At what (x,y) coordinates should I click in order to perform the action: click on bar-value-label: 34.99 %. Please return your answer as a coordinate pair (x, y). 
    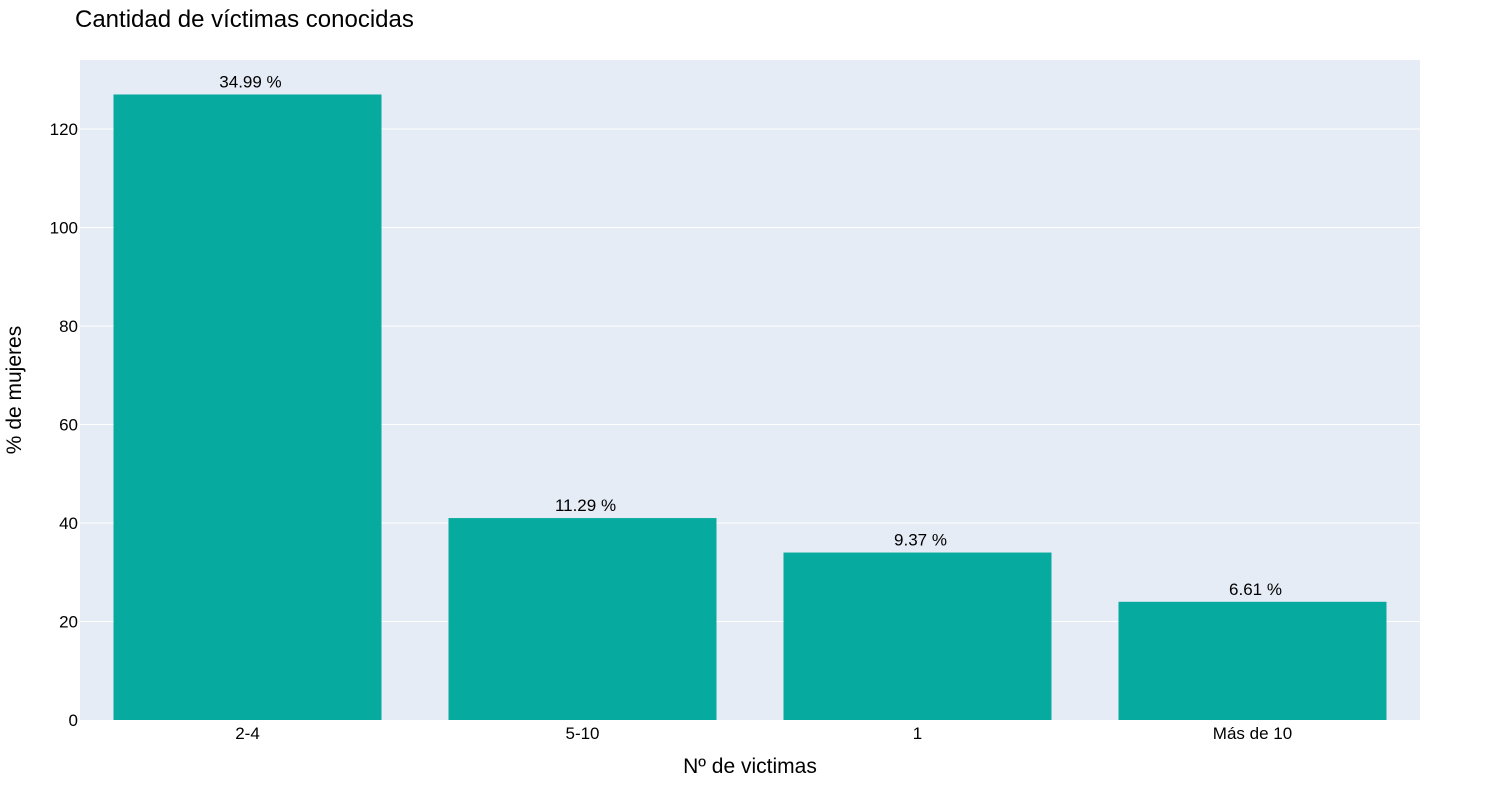
    Looking at the image, I should click on (250, 81).